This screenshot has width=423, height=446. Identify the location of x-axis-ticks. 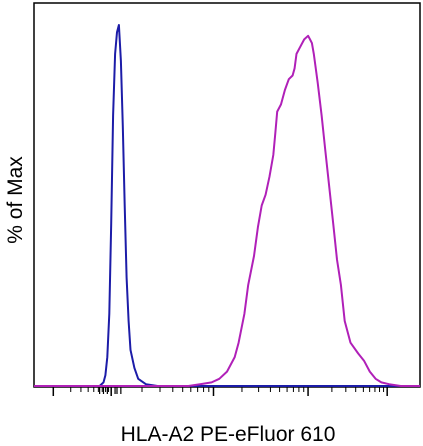
(220, 391).